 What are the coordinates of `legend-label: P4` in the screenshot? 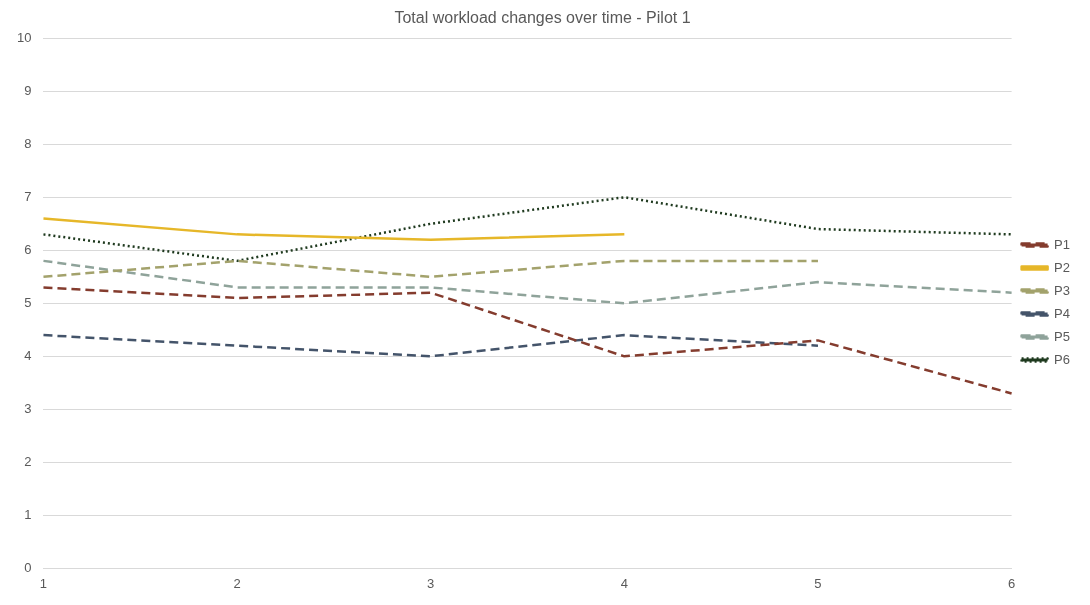 It's located at (1062, 313).